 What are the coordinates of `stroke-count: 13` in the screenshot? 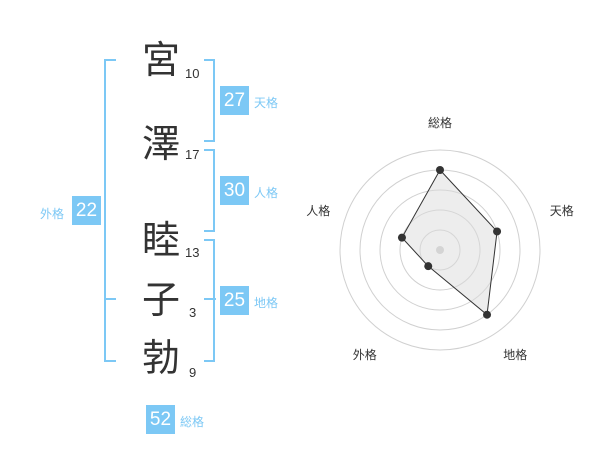 It's located at (192, 252).